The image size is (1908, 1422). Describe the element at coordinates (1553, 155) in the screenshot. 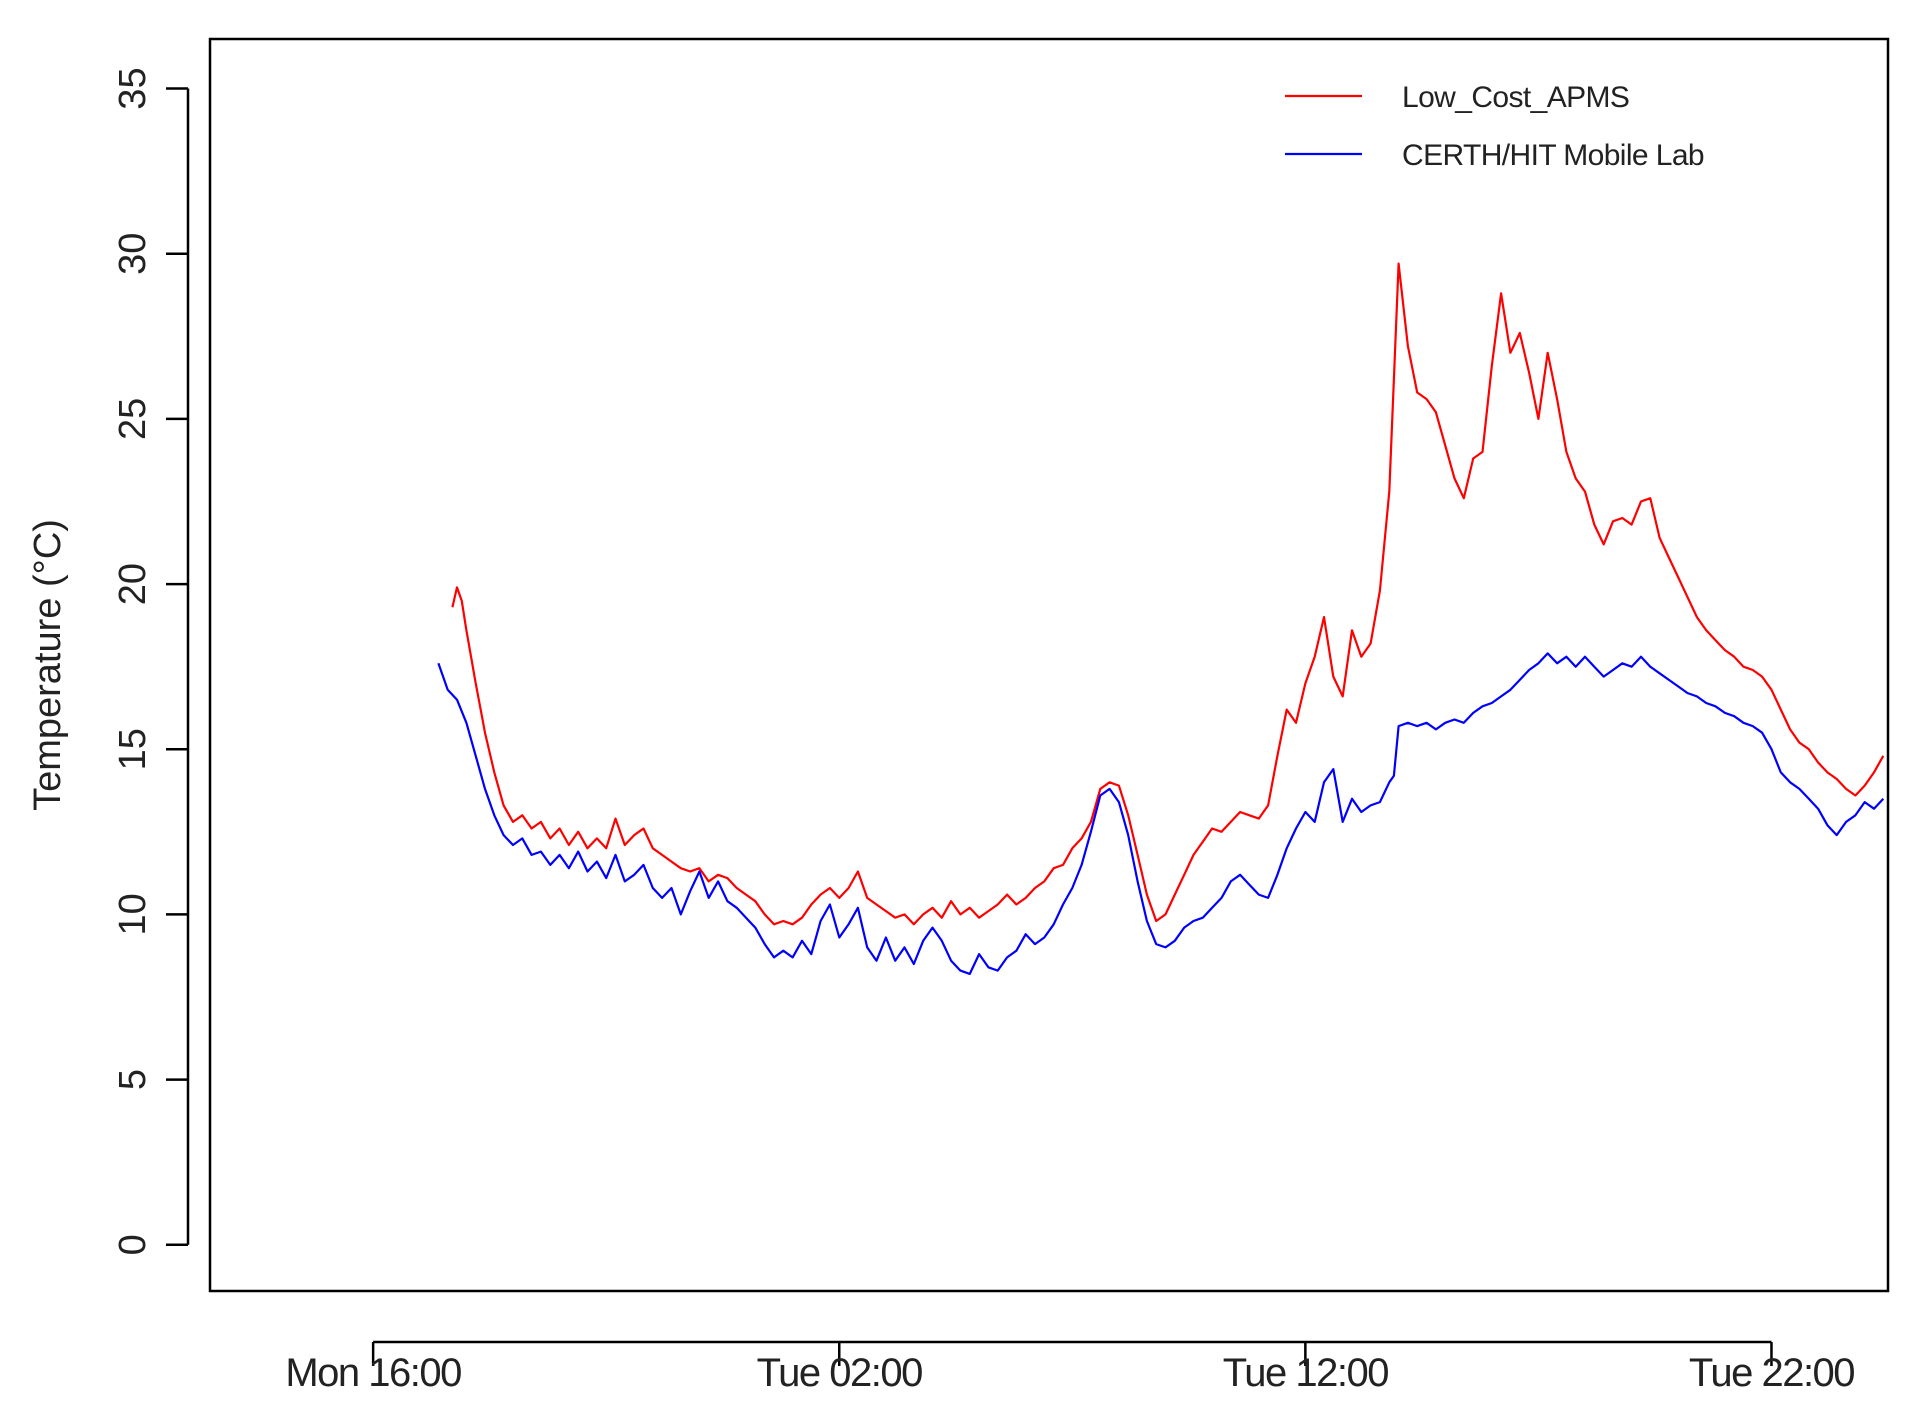

I see `legend-label: CERTH/HIT Mobile Lab` at that location.